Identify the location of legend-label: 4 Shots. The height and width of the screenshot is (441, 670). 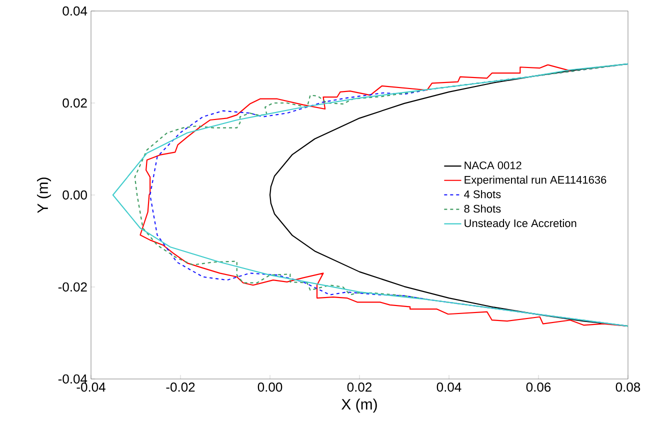
(482, 194).